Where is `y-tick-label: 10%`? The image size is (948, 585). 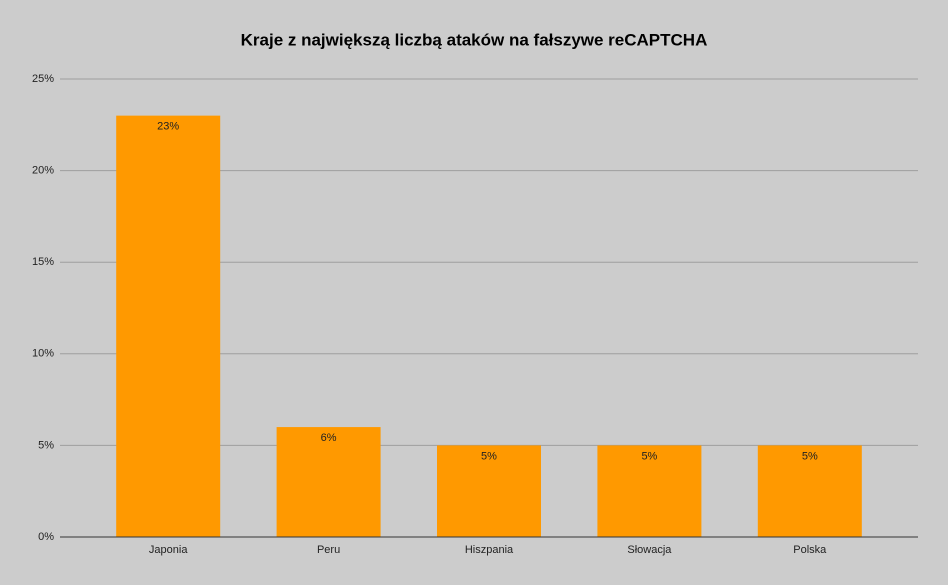
y-tick-label: 10% is located at coordinates (43, 354).